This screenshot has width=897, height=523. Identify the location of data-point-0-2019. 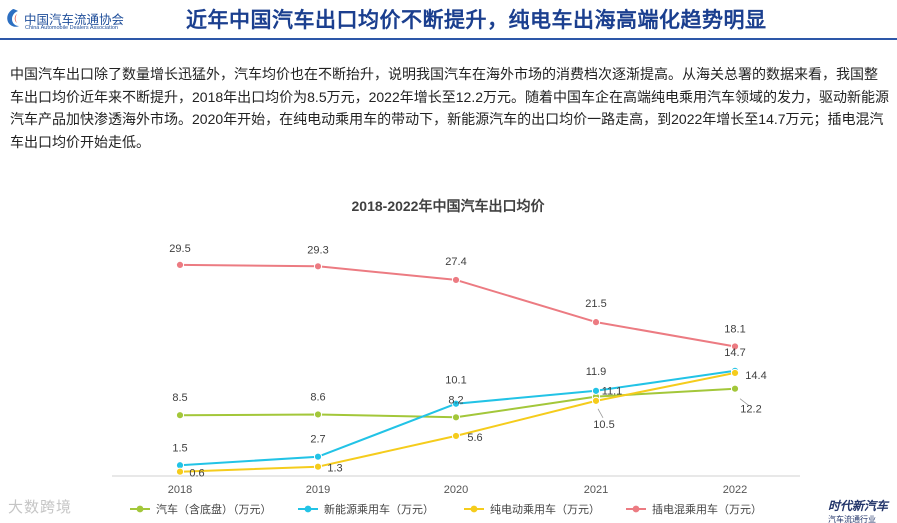
(318, 414).